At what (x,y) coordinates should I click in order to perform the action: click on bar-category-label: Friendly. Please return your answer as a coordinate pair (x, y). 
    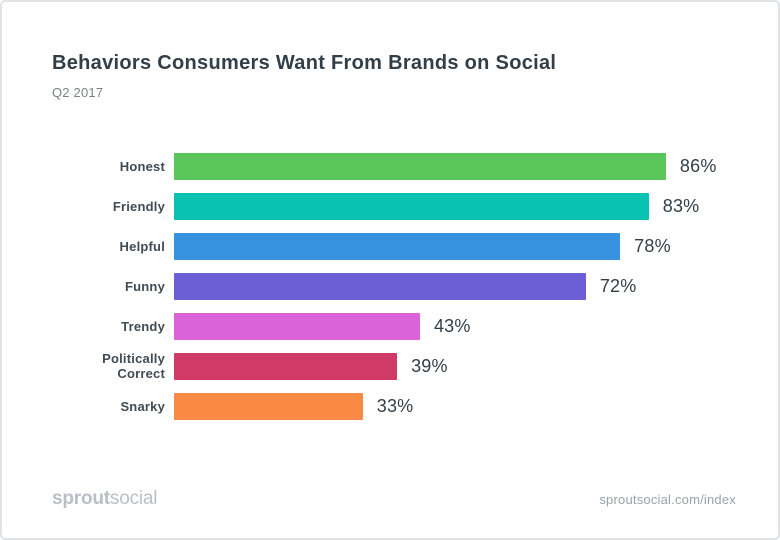
    Looking at the image, I should click on (138, 206).